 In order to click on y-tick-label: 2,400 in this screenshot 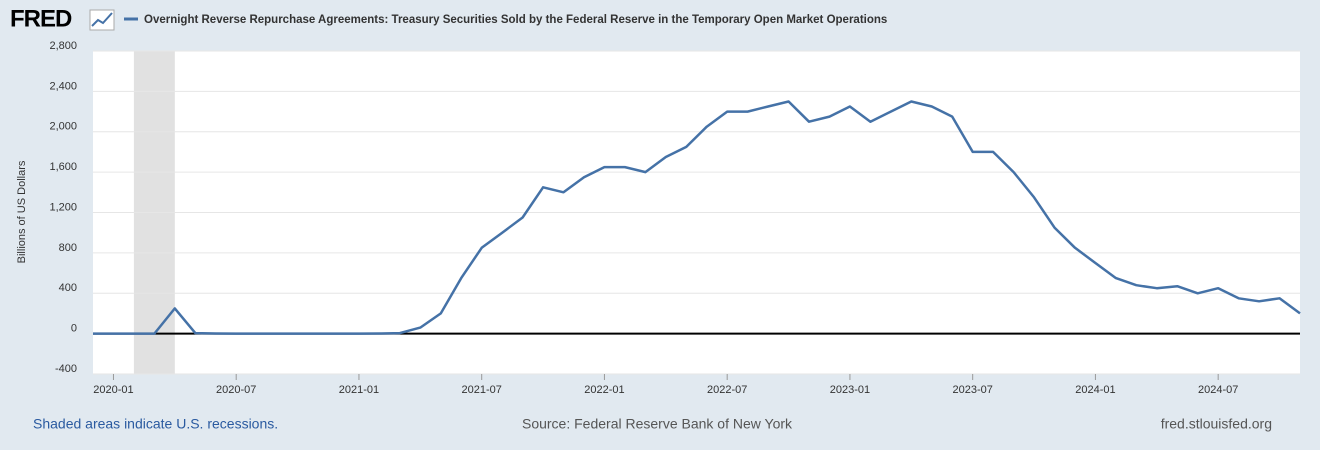, I will do `click(63, 86)`.